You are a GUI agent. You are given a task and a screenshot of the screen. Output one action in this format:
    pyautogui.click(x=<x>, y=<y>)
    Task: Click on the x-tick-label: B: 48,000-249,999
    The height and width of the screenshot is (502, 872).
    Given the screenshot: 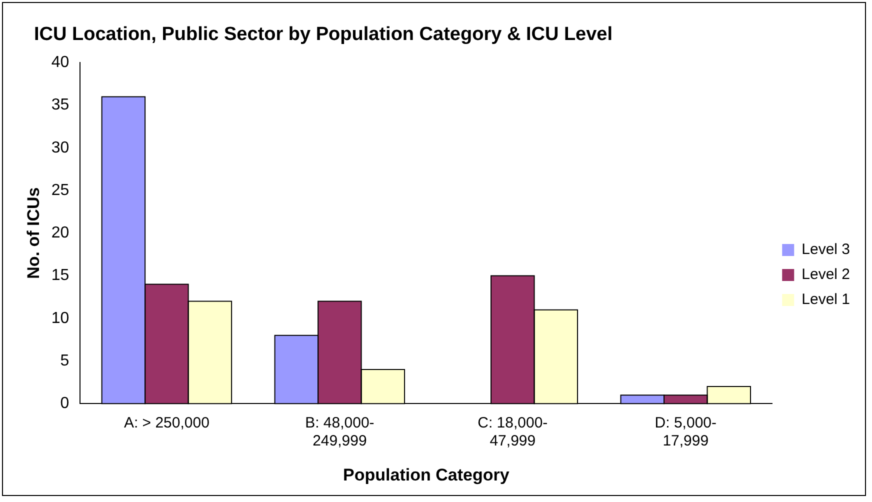 What is the action you would take?
    pyautogui.click(x=339, y=432)
    